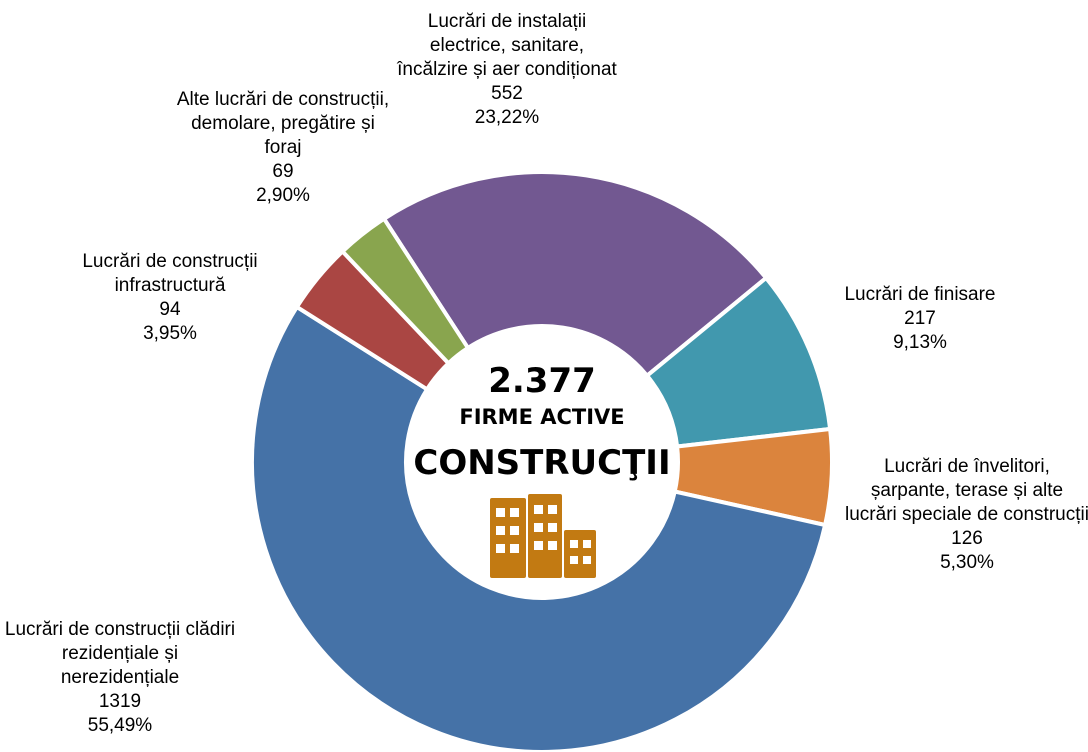 The width and height of the screenshot is (1088, 752). What do you see at coordinates (170, 273) in the screenshot?
I see `category-label: Lucrări de construcții infrastructură` at bounding box center [170, 273].